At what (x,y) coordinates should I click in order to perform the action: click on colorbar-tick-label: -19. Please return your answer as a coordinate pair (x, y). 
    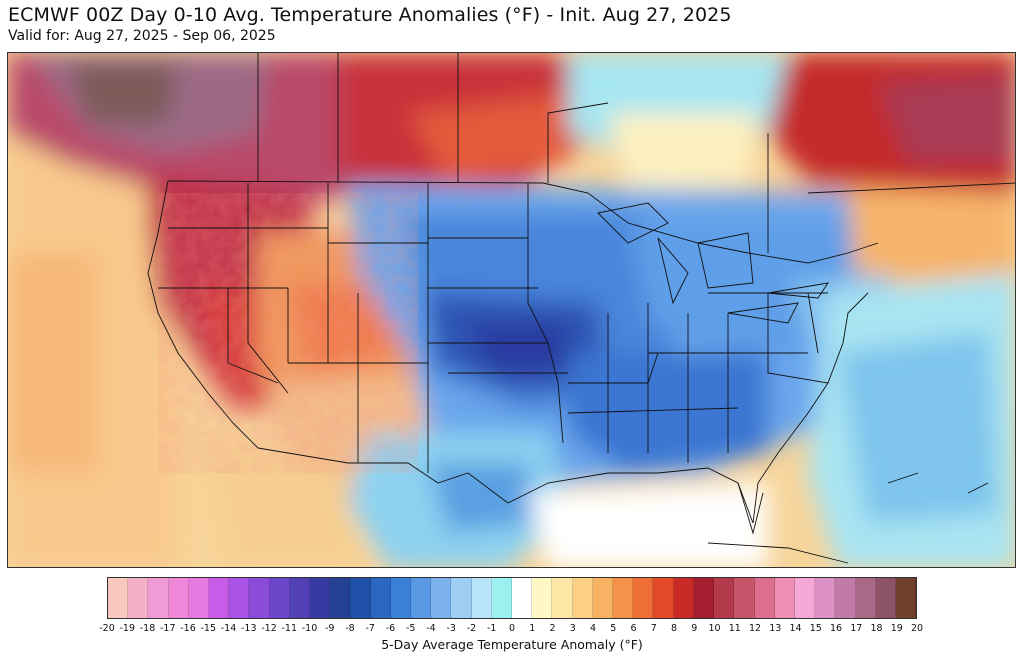
    Looking at the image, I should click on (127, 628).